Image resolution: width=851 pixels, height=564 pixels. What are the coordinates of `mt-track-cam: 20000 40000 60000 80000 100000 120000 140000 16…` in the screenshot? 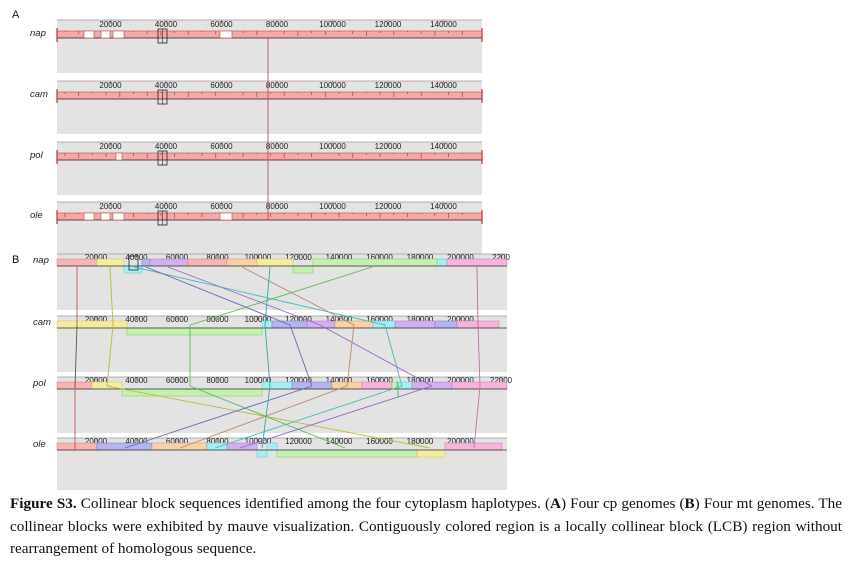 It's located at (270, 343).